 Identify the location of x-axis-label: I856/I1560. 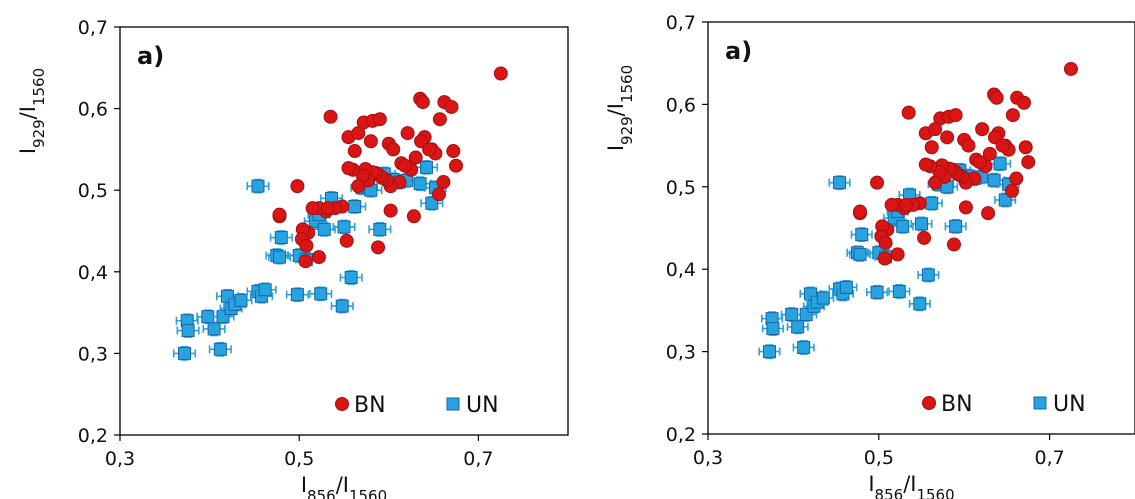
(344, 486).